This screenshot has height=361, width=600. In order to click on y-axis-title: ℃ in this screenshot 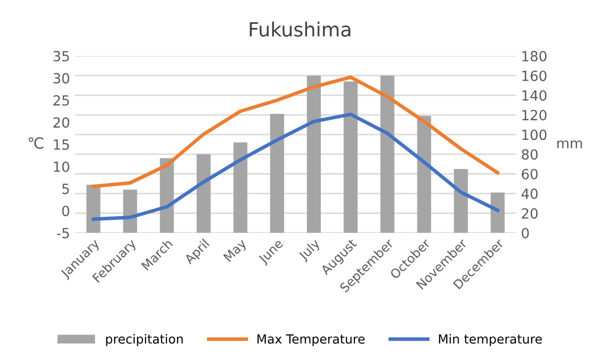, I will do `click(36, 143)`.